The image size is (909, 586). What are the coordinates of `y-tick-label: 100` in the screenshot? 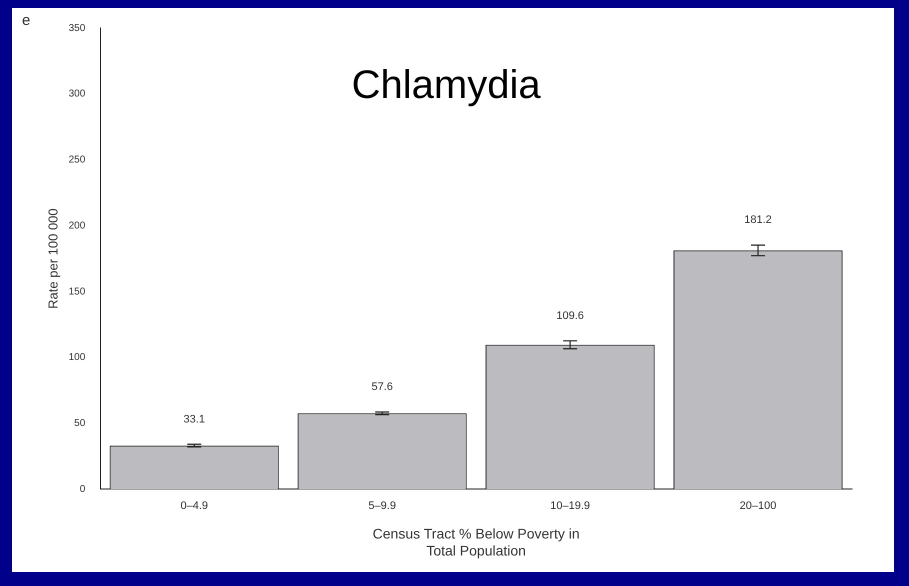 It's located at (77, 358).